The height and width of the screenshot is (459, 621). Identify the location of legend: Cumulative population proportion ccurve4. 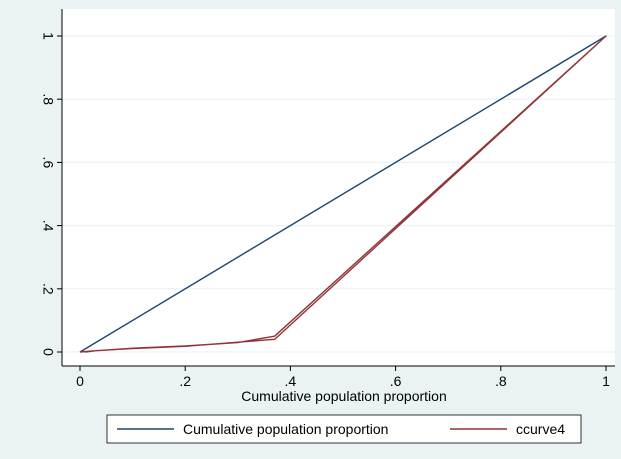
(344, 429).